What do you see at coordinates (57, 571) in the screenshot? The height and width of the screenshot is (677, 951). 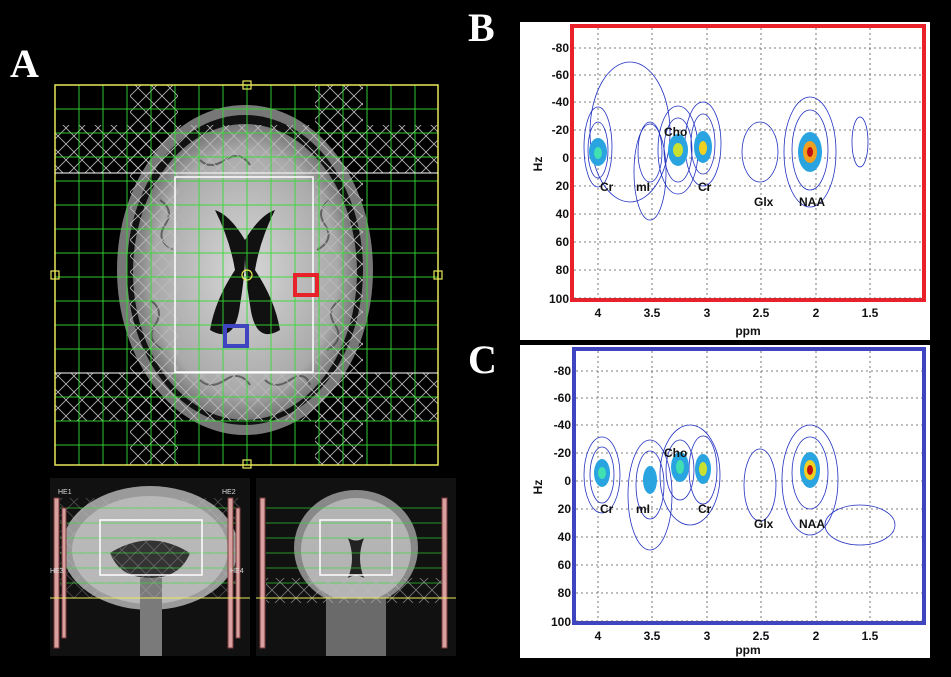 I see `scout-label-he3: HE3` at bounding box center [57, 571].